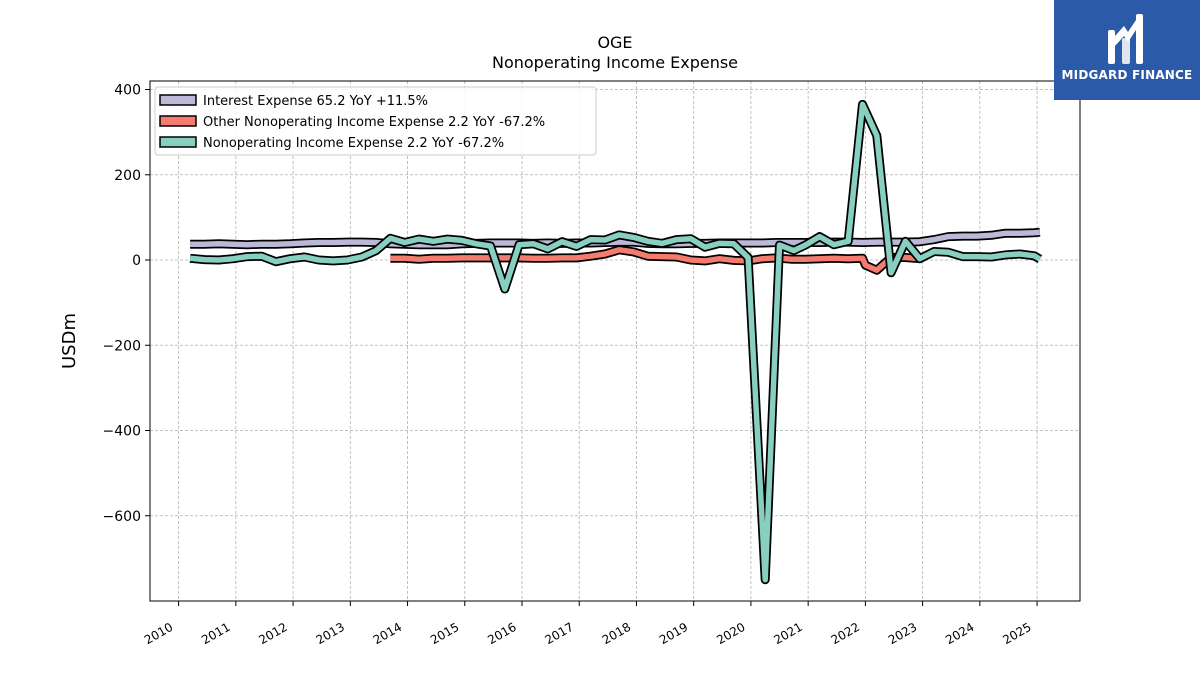  I want to click on x-tick-label: 2010, so click(158, 633).